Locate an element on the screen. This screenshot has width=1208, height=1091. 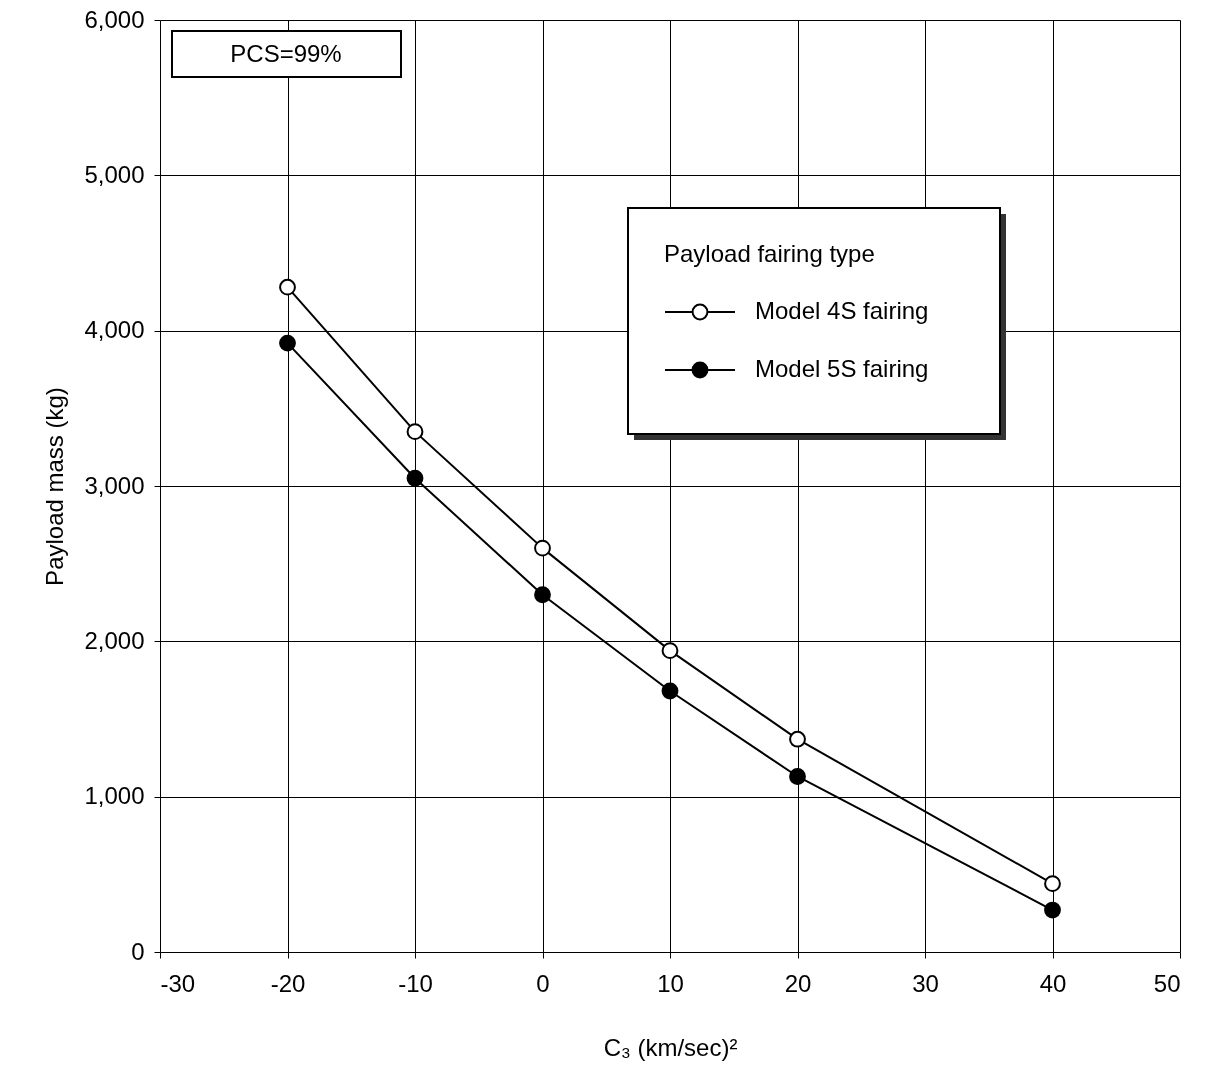
x-tick-label: 10 is located at coordinates (670, 983).